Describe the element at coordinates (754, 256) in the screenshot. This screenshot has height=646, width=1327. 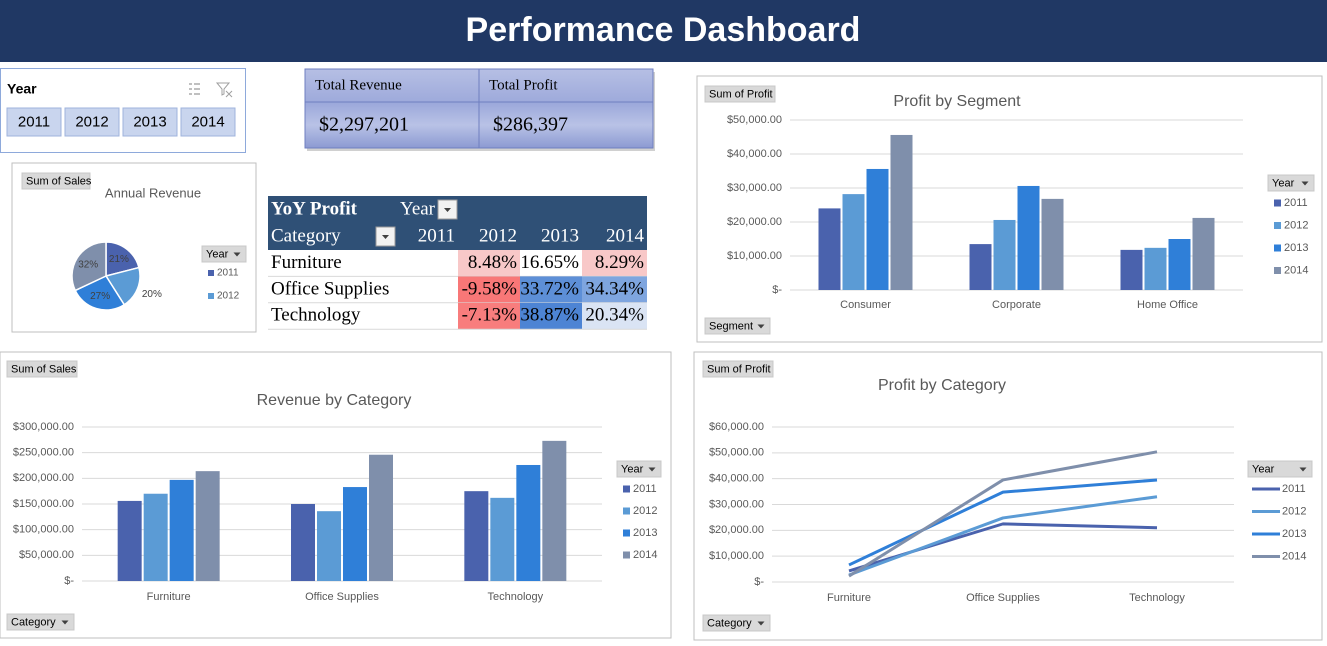
I see `y-tick-label: $10,000.00` at that location.